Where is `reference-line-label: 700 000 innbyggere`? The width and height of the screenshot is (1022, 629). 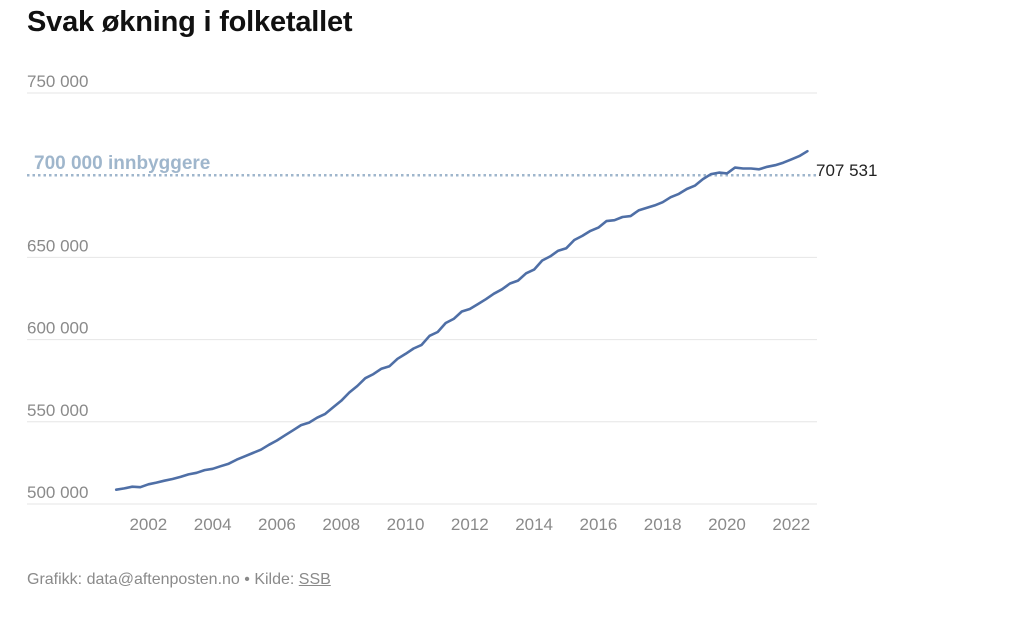
reference-line-label: 700 000 innbyggere is located at coordinates (122, 163).